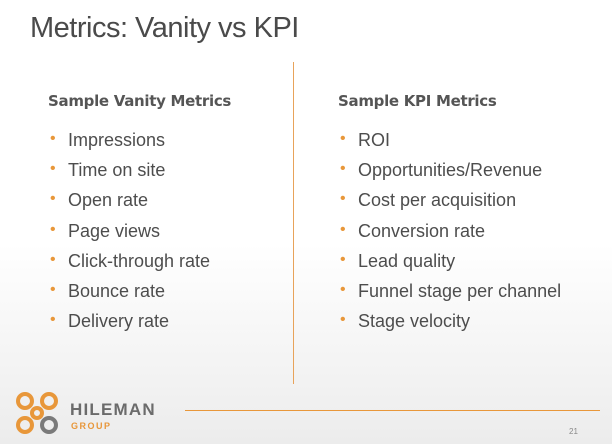 The height and width of the screenshot is (444, 612). What do you see at coordinates (140, 101) in the screenshot?
I see `column-heading: Sample Vanity Metrics` at bounding box center [140, 101].